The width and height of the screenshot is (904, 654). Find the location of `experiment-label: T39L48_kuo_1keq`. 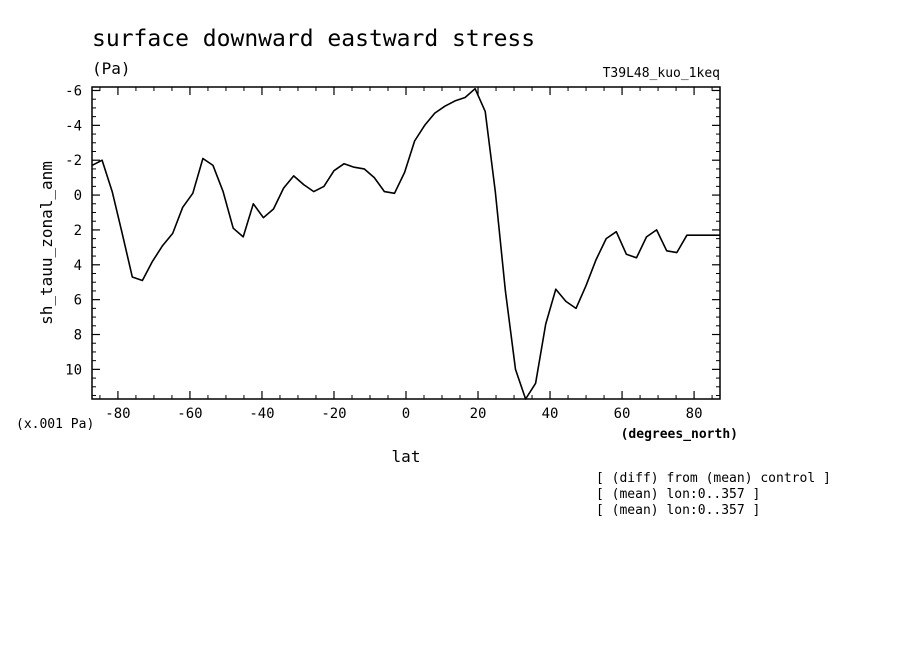

experiment-label: T39L48_kuo_1keq is located at coordinates (661, 73).